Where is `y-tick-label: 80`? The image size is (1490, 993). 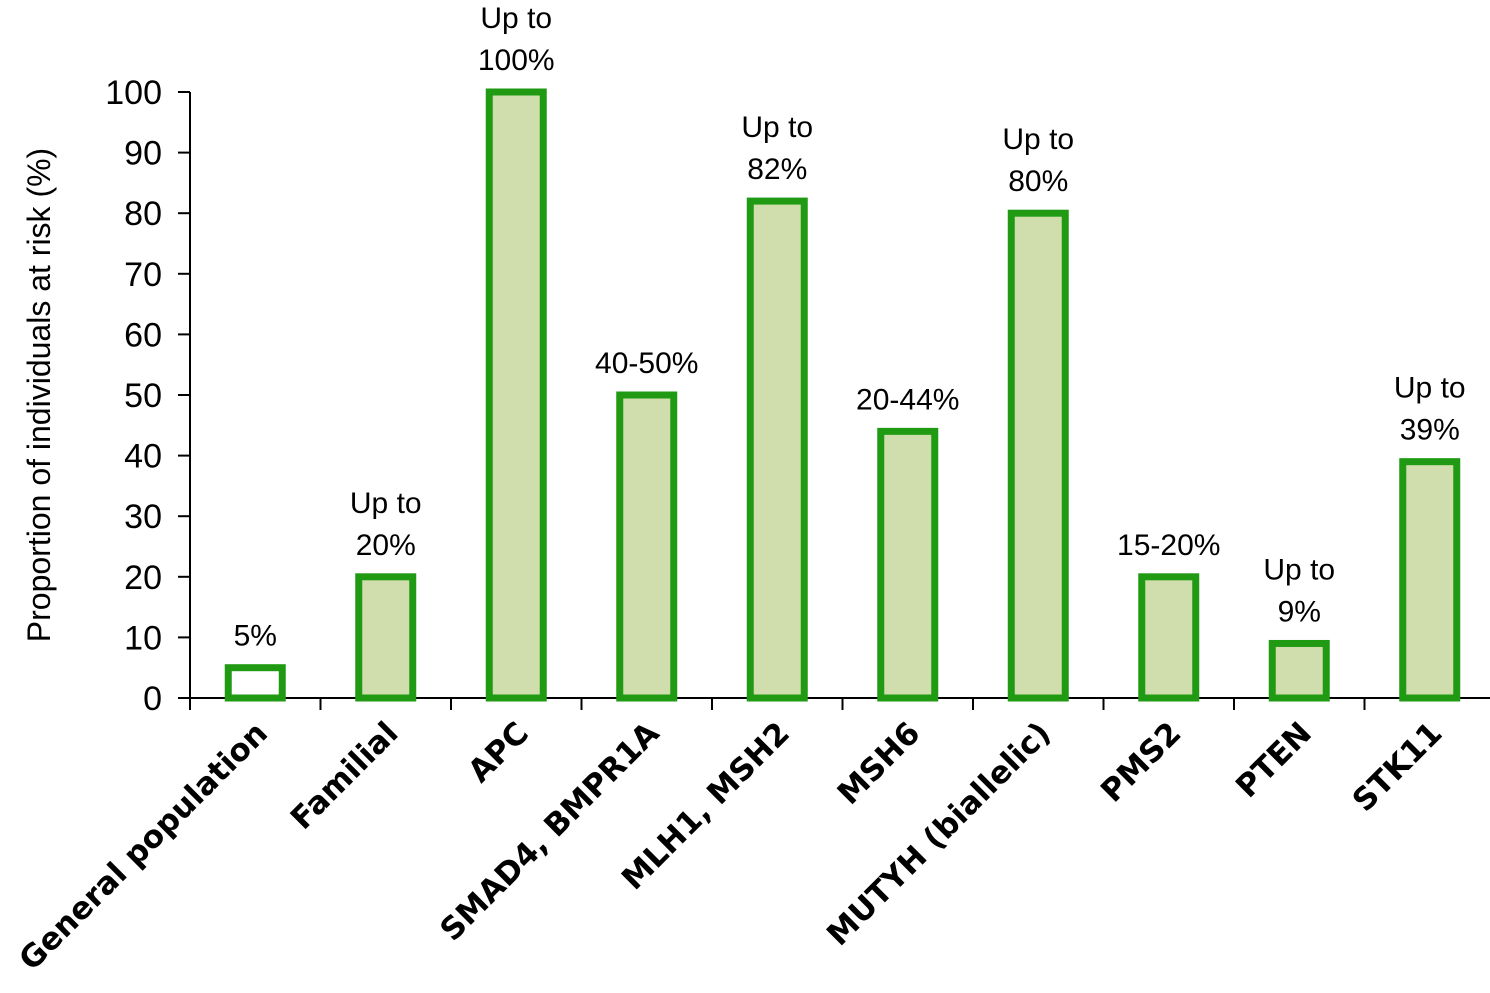
y-tick-label: 80 is located at coordinates (143, 214).